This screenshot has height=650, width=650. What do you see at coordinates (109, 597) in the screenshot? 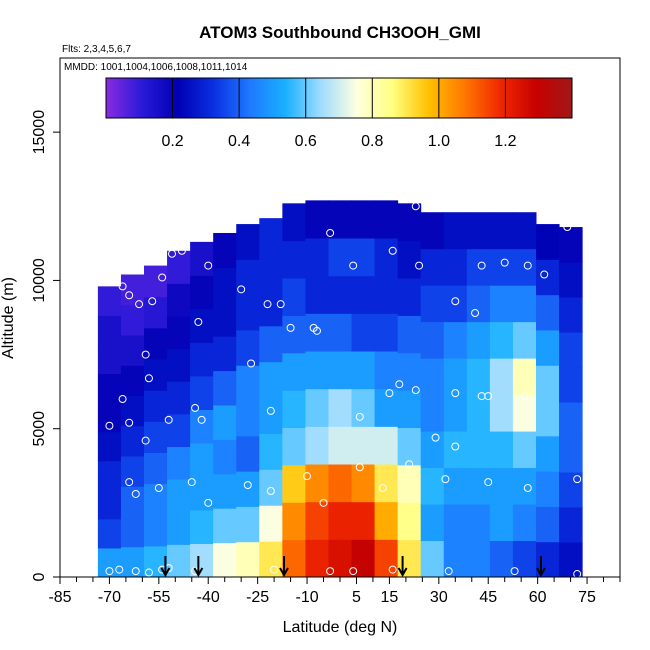
I see `x-tick-label: -70` at bounding box center [109, 597].